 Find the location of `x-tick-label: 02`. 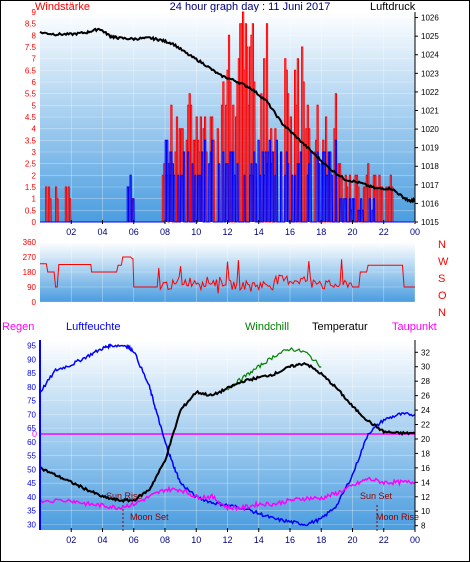

x-tick-label: 02 is located at coordinates (71, 540).